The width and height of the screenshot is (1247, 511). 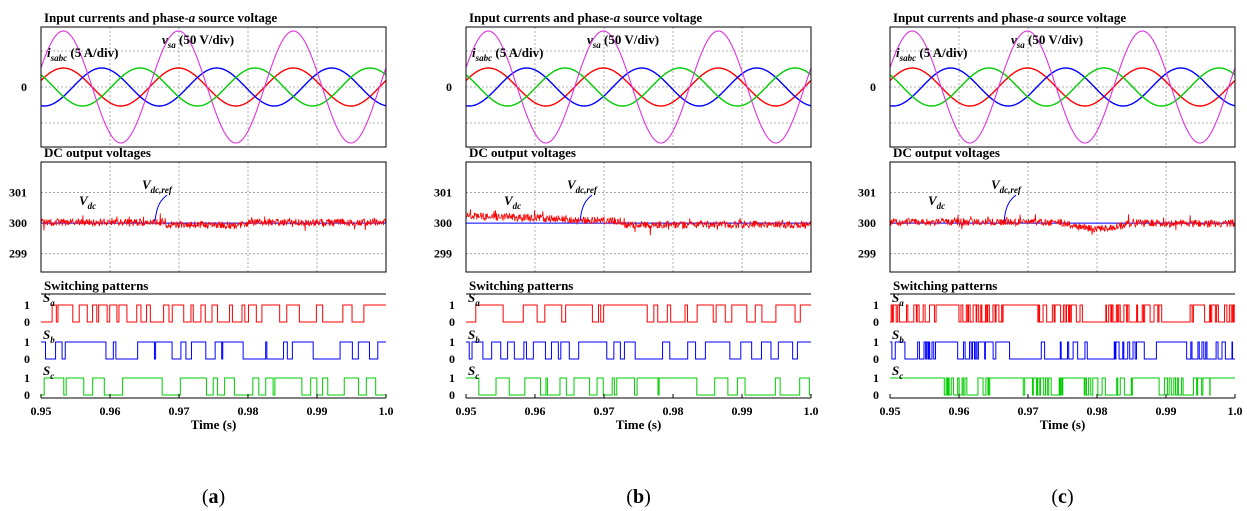 I want to click on vdc-label: Vdc, so click(x=936, y=202).